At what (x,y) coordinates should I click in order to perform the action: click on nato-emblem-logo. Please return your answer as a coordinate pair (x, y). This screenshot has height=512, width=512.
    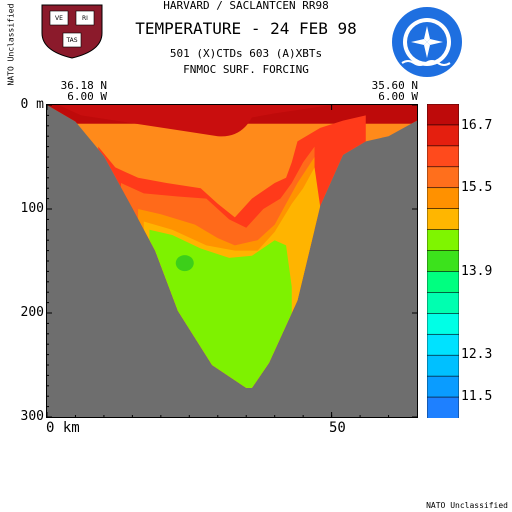
    Looking at the image, I should click on (427, 42).